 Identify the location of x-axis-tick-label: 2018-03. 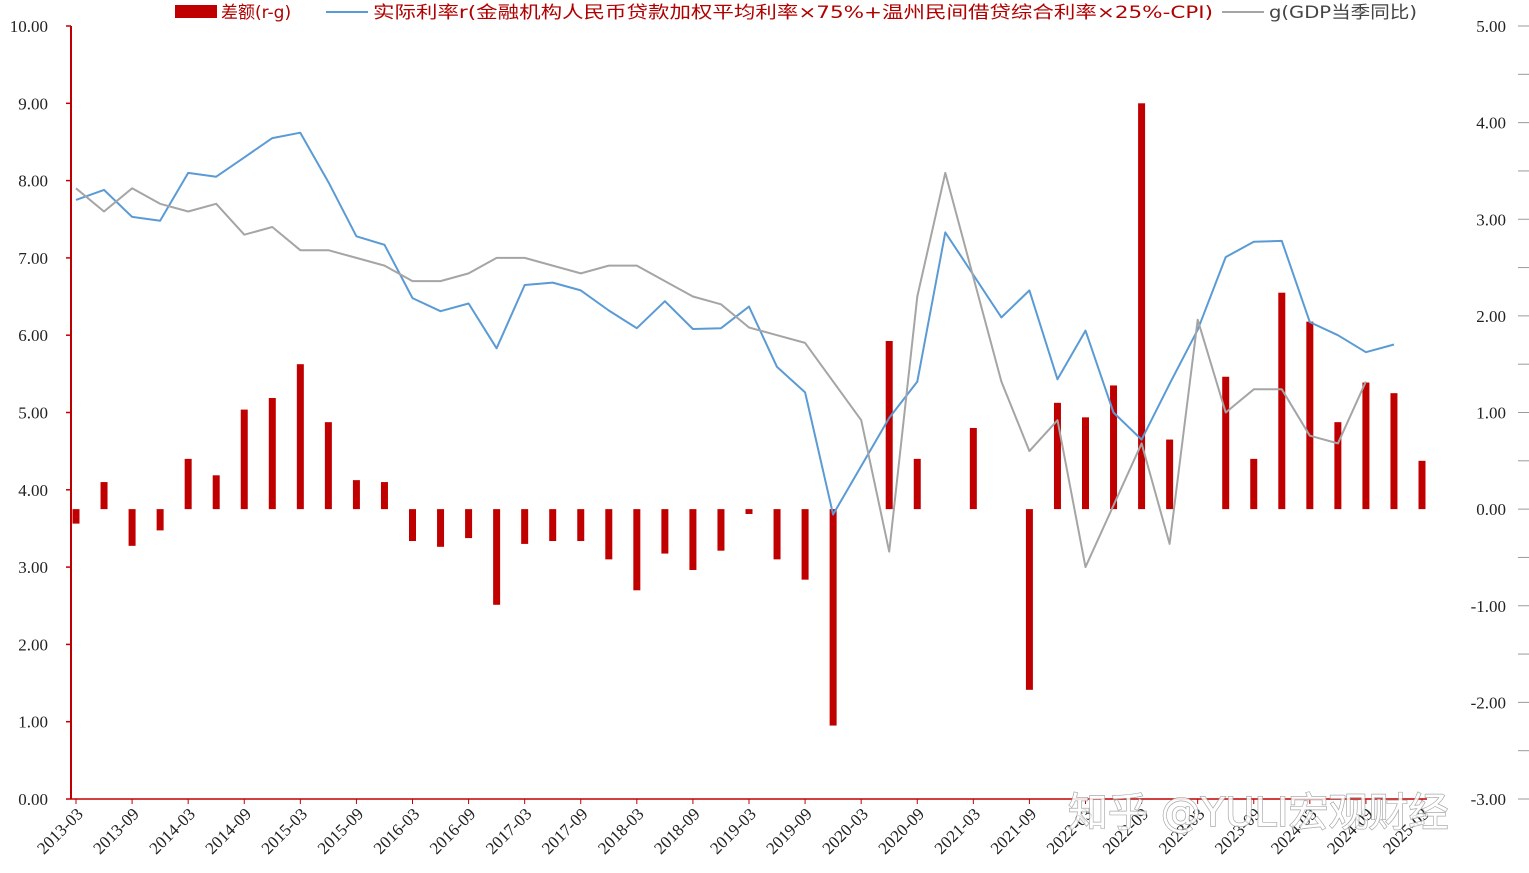
(621, 831).